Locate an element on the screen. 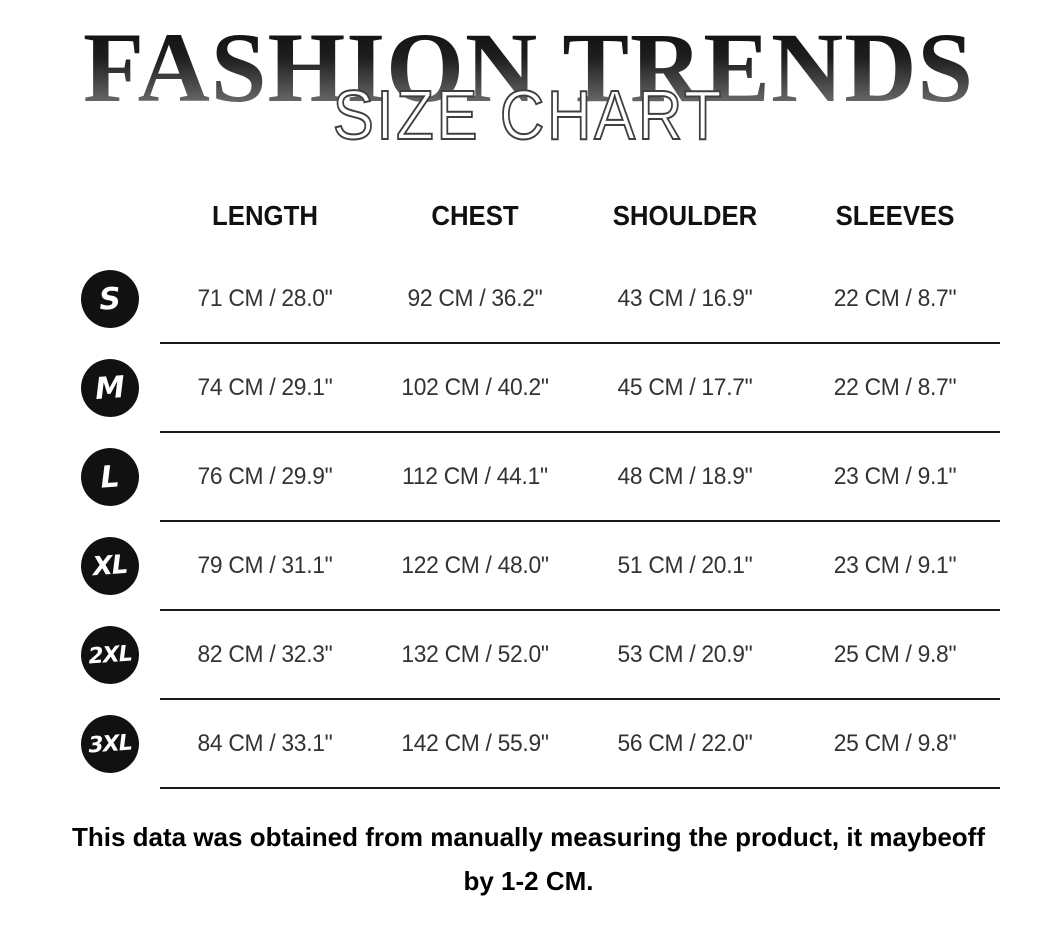  size-chart-subtitle: SIZE CHART is located at coordinates (528, 115).